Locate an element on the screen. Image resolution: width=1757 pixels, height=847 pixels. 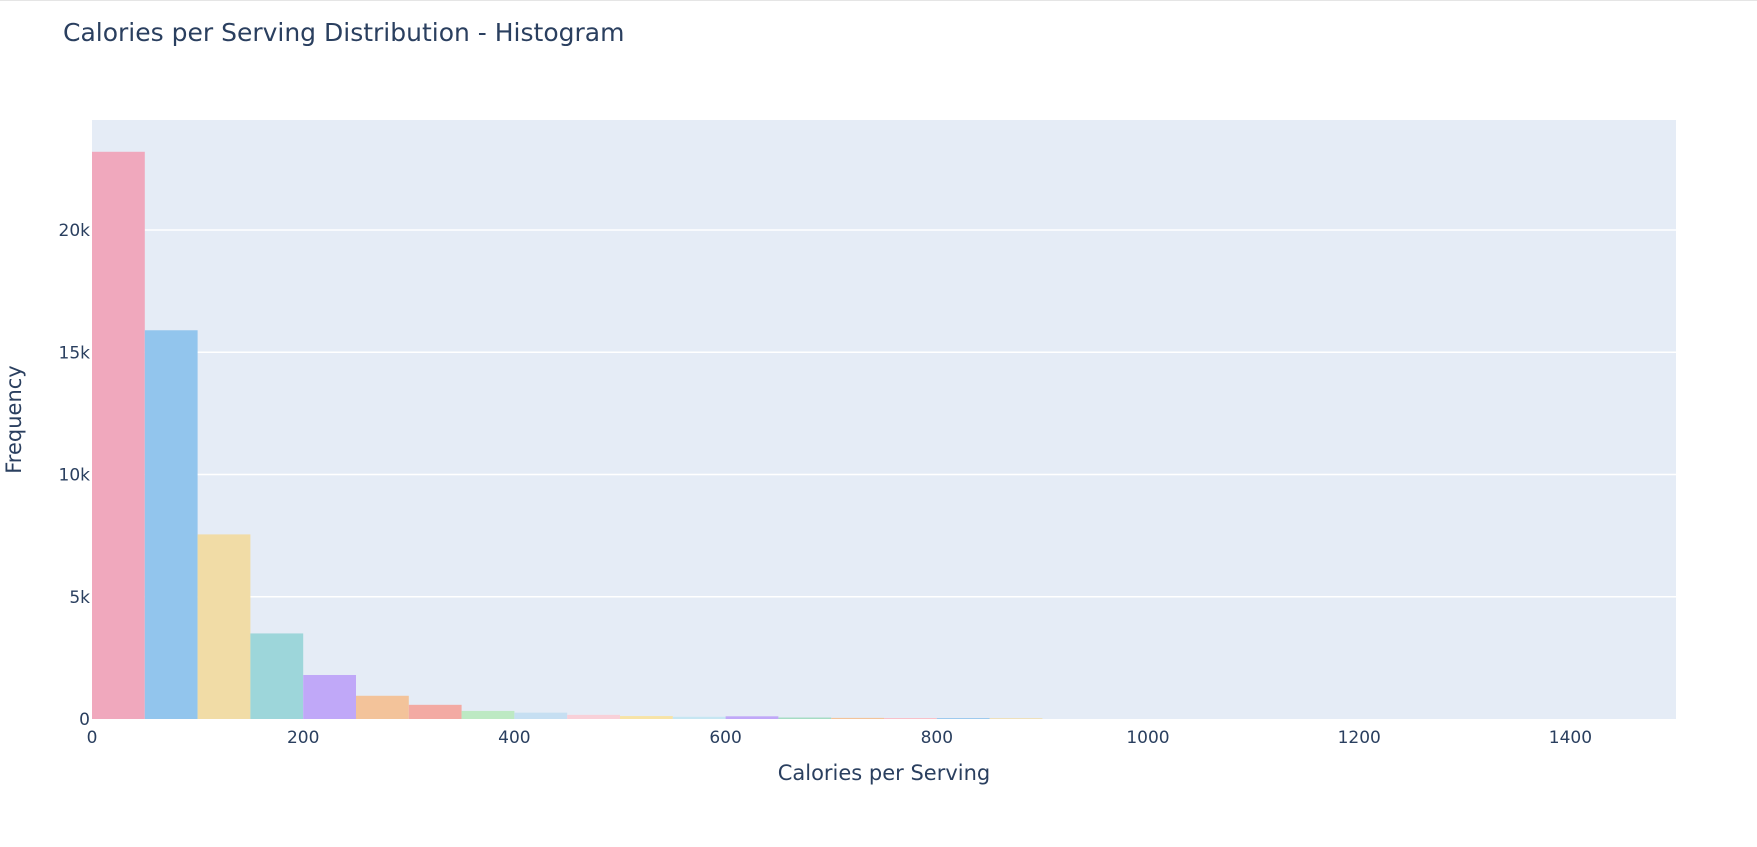
y-axis-title: Frequency is located at coordinates (14, 419).